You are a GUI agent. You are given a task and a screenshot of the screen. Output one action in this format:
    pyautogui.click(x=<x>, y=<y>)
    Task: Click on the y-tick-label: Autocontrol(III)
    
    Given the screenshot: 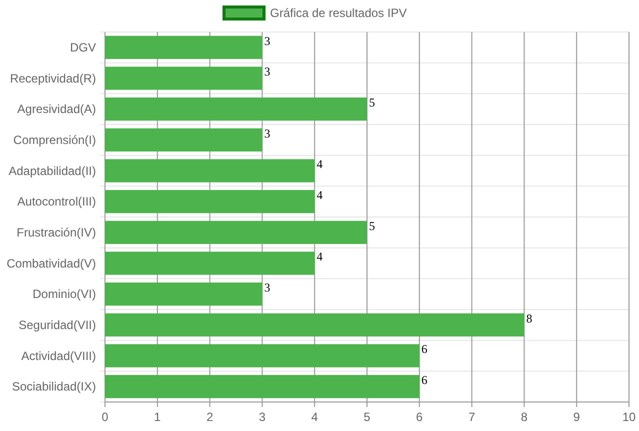 What is the action you would take?
    pyautogui.click(x=56, y=201)
    